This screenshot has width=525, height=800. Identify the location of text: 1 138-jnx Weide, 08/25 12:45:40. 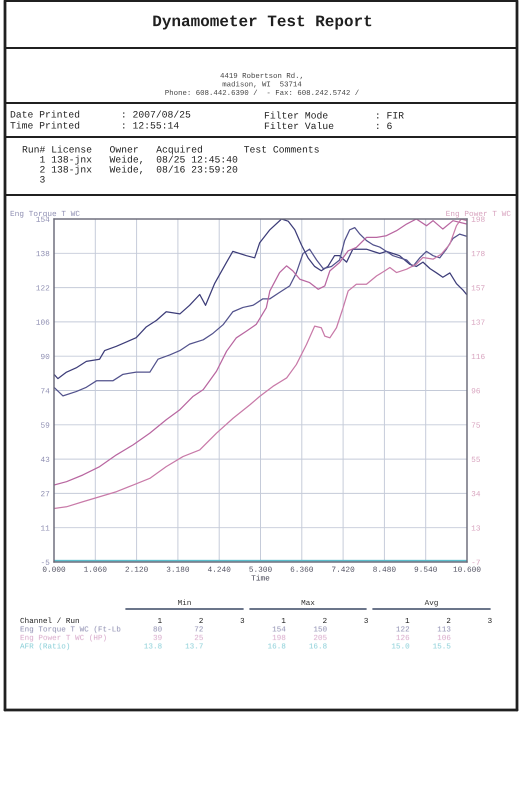
(139, 160).